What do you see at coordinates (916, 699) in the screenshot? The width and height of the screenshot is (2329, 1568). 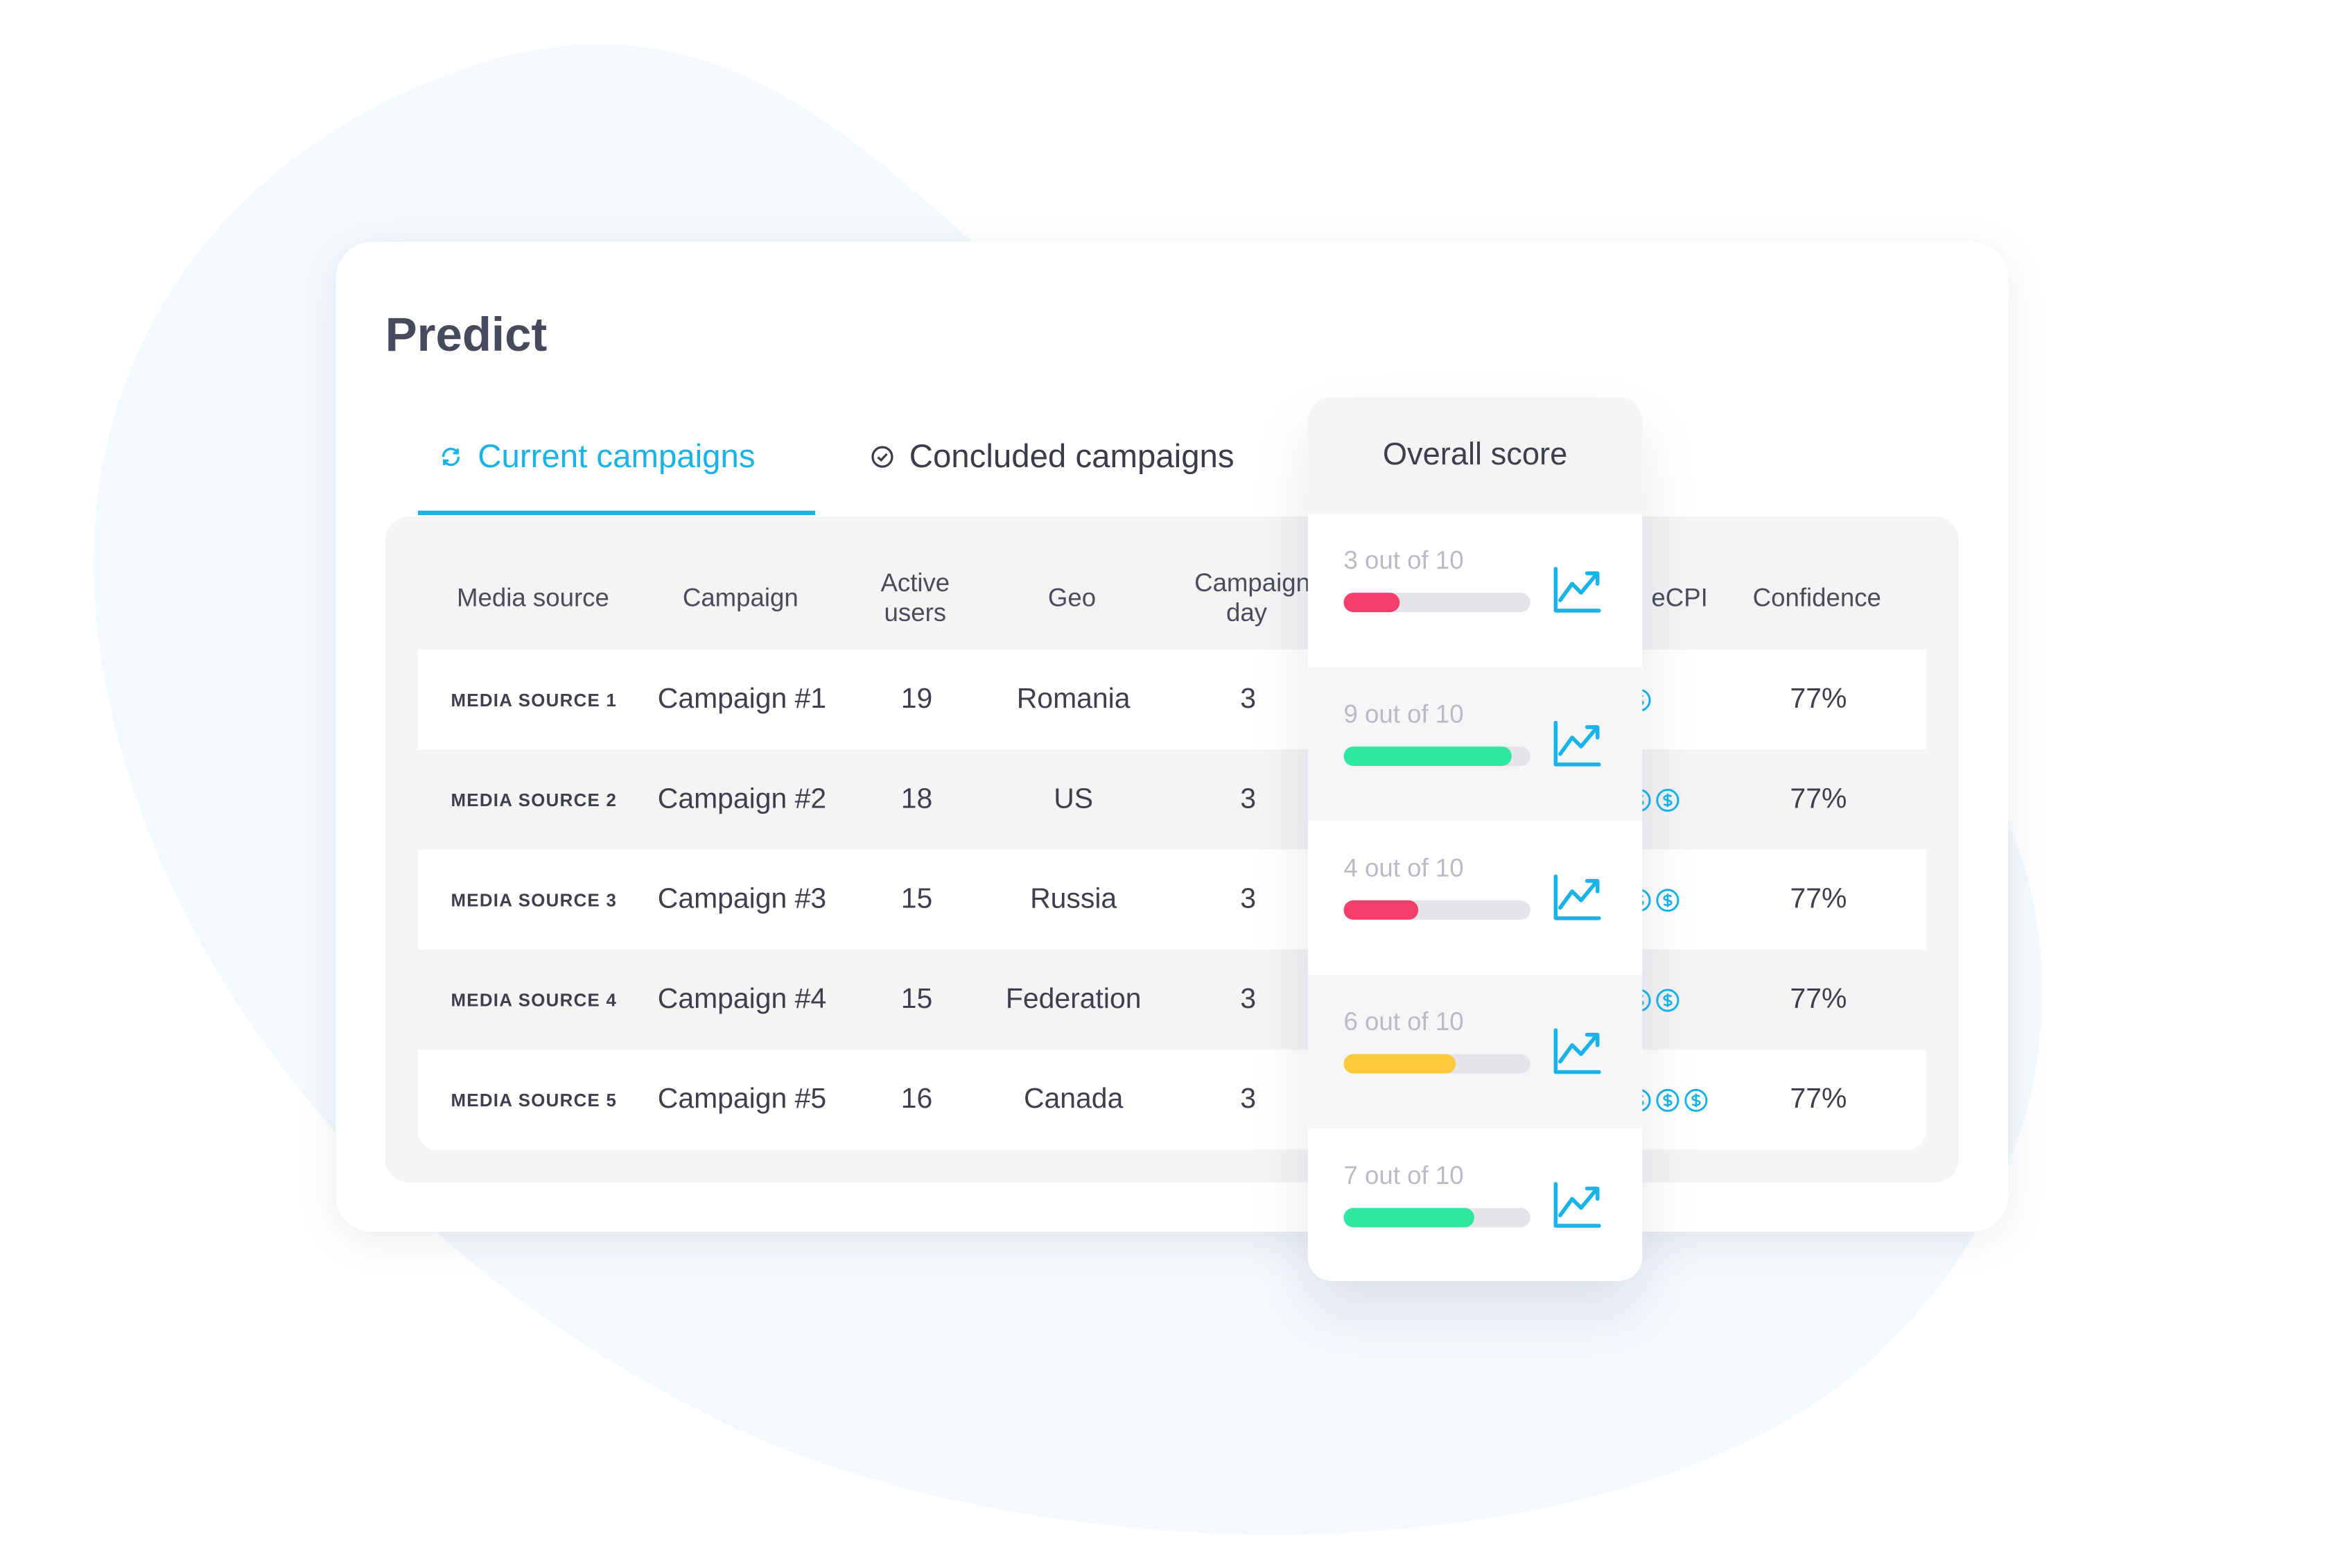 I see `table-cell: 19` at bounding box center [916, 699].